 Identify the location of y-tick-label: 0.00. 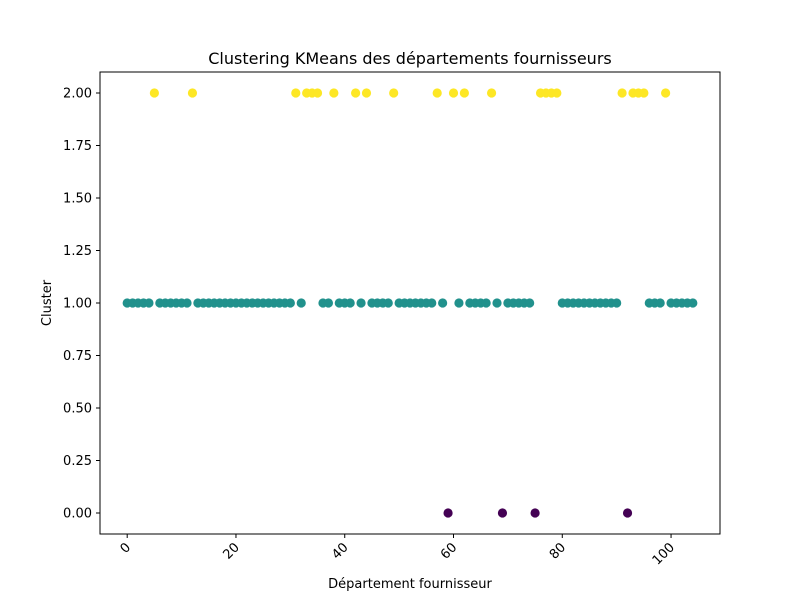
(77, 514).